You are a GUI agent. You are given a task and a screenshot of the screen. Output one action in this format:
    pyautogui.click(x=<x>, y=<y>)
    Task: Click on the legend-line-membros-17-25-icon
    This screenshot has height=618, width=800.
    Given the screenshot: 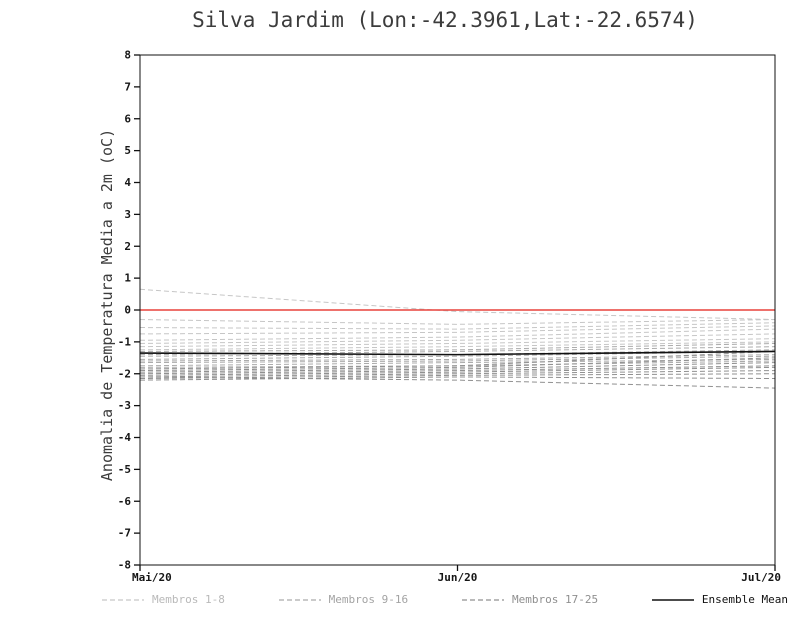 What is the action you would take?
    pyautogui.click(x=482, y=599)
    